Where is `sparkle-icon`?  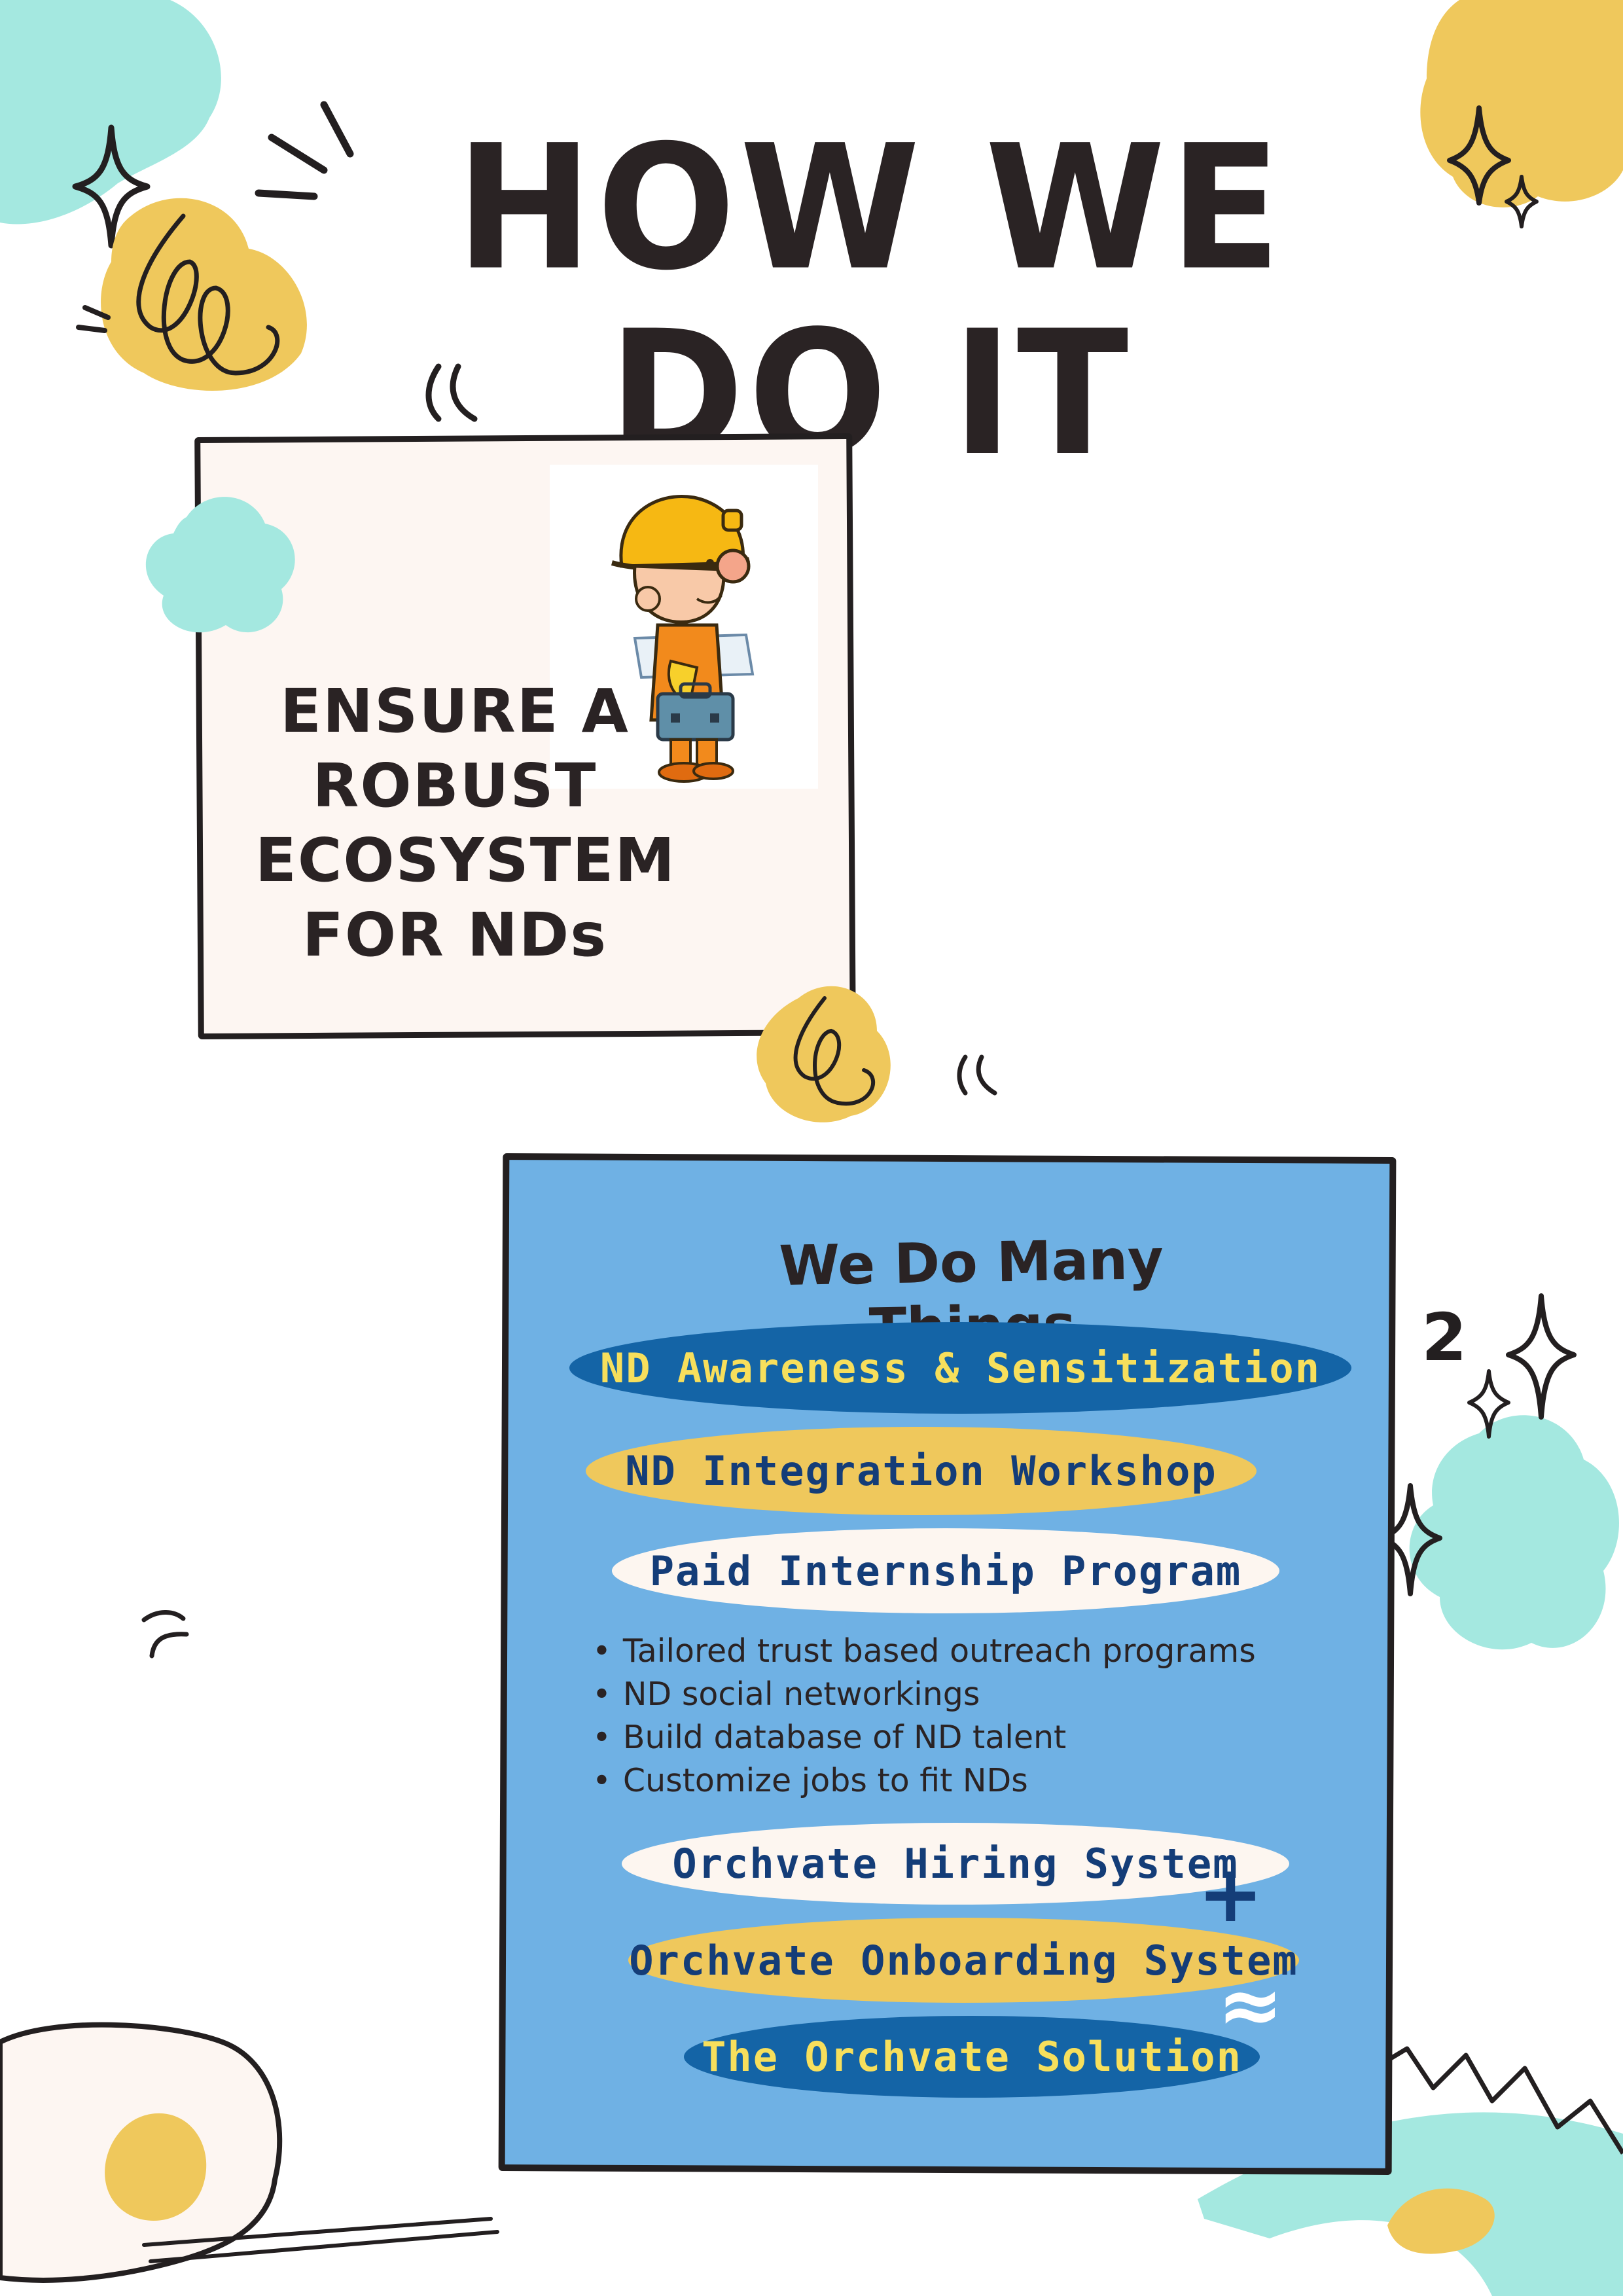 sparkle-icon is located at coordinates (111, 186).